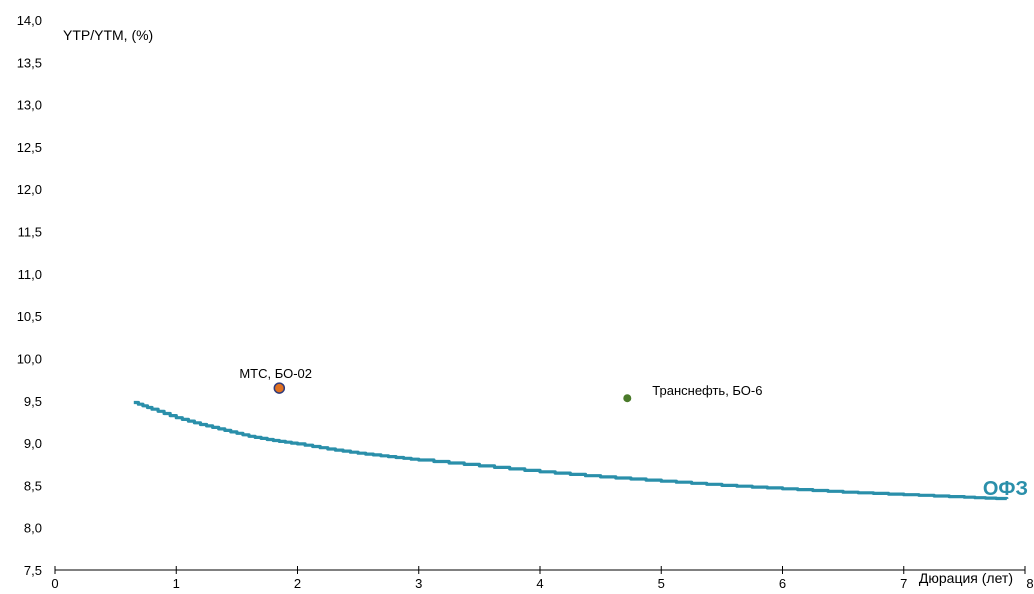  What do you see at coordinates (30, 274) in the screenshot?
I see `y-tick-label: 11,0` at bounding box center [30, 274].